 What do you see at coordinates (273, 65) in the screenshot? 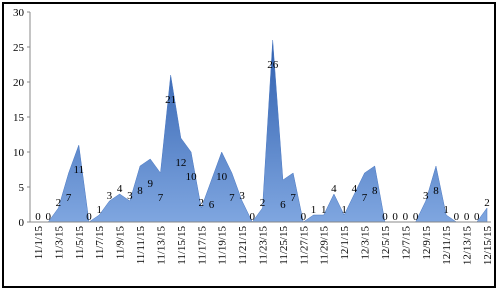
I see `data-label: 26` at bounding box center [273, 65].